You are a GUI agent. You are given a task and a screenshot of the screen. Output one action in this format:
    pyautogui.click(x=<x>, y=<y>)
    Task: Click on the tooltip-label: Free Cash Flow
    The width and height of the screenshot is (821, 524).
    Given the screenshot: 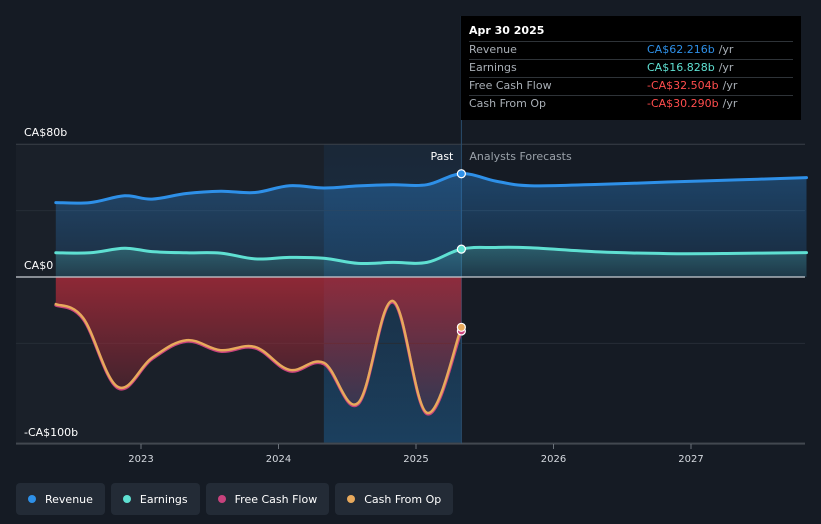 What is the action you would take?
    pyautogui.click(x=510, y=85)
    